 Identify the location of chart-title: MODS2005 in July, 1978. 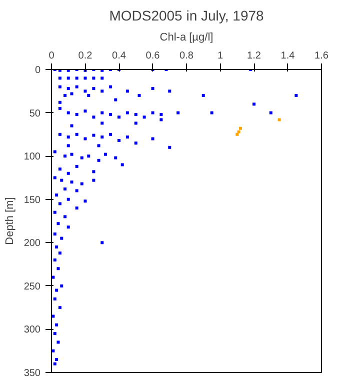
(186, 16).